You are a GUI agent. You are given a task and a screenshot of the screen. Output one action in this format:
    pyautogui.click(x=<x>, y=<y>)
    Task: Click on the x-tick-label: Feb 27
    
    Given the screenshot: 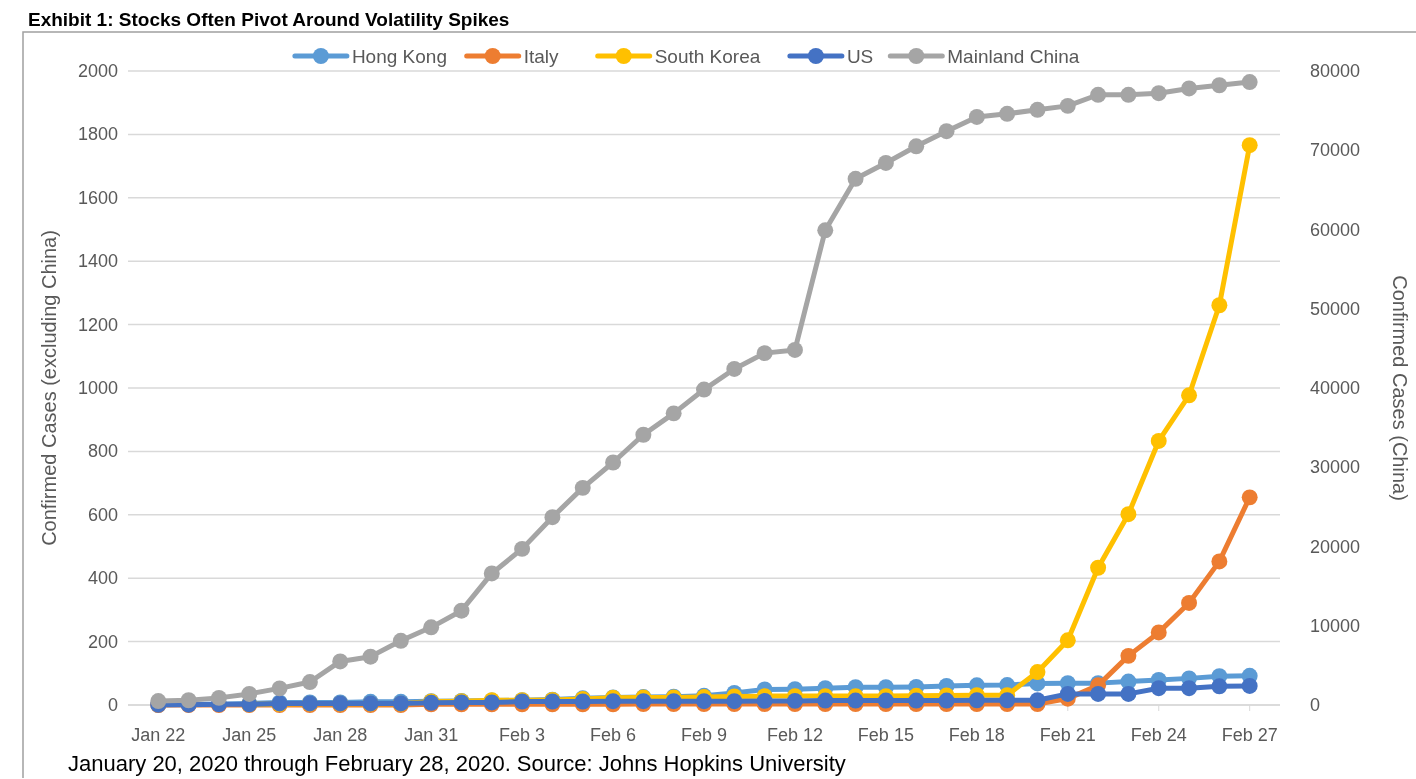 What is the action you would take?
    pyautogui.click(x=1249, y=735)
    